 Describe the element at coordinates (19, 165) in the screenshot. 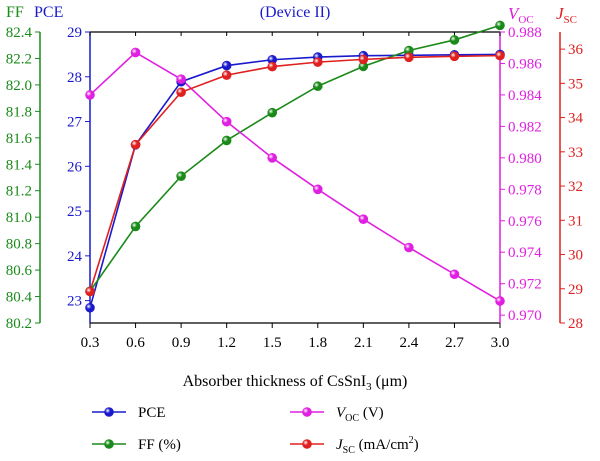

I see `ff-tick-label: 81.4` at that location.